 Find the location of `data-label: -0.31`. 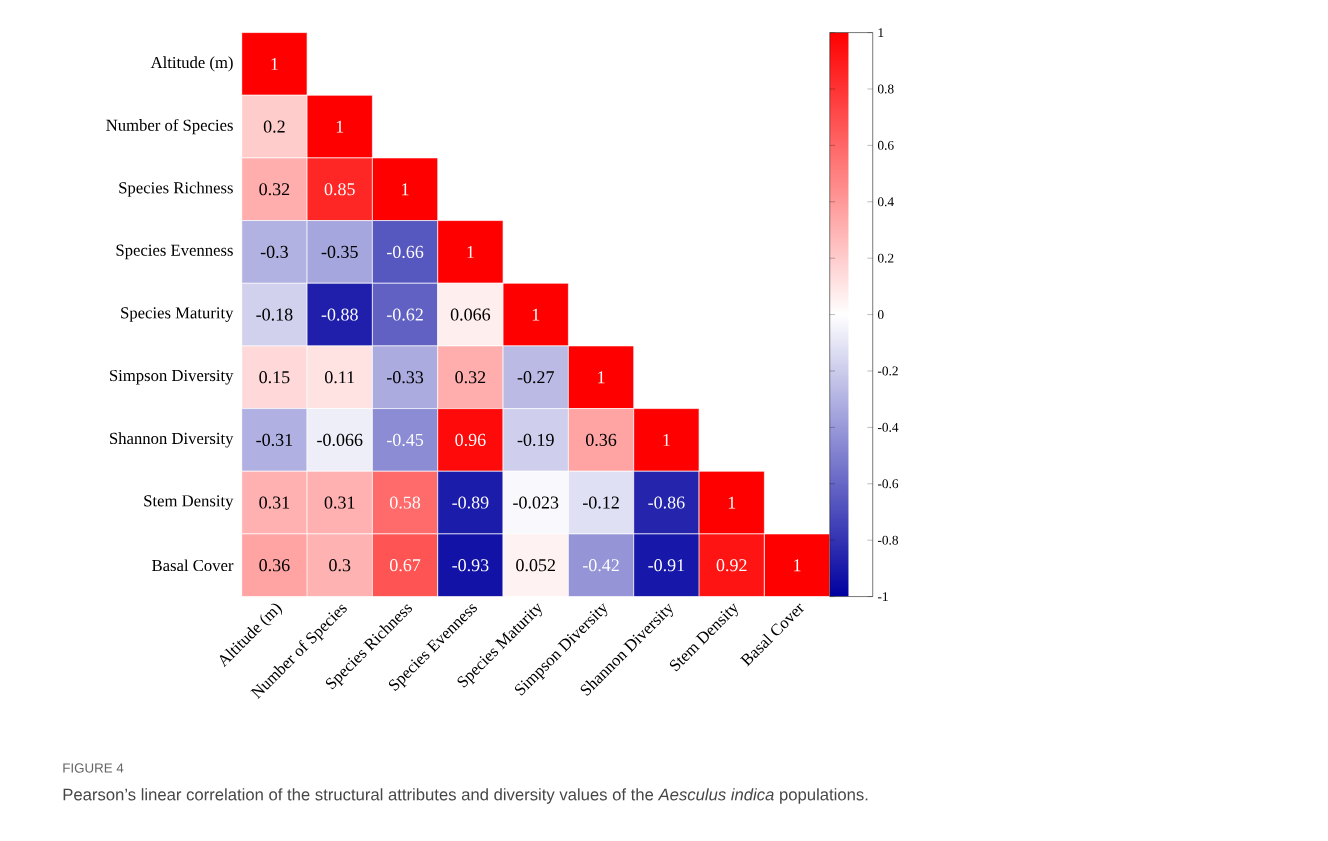

data-label: -0.31 is located at coordinates (274, 440).